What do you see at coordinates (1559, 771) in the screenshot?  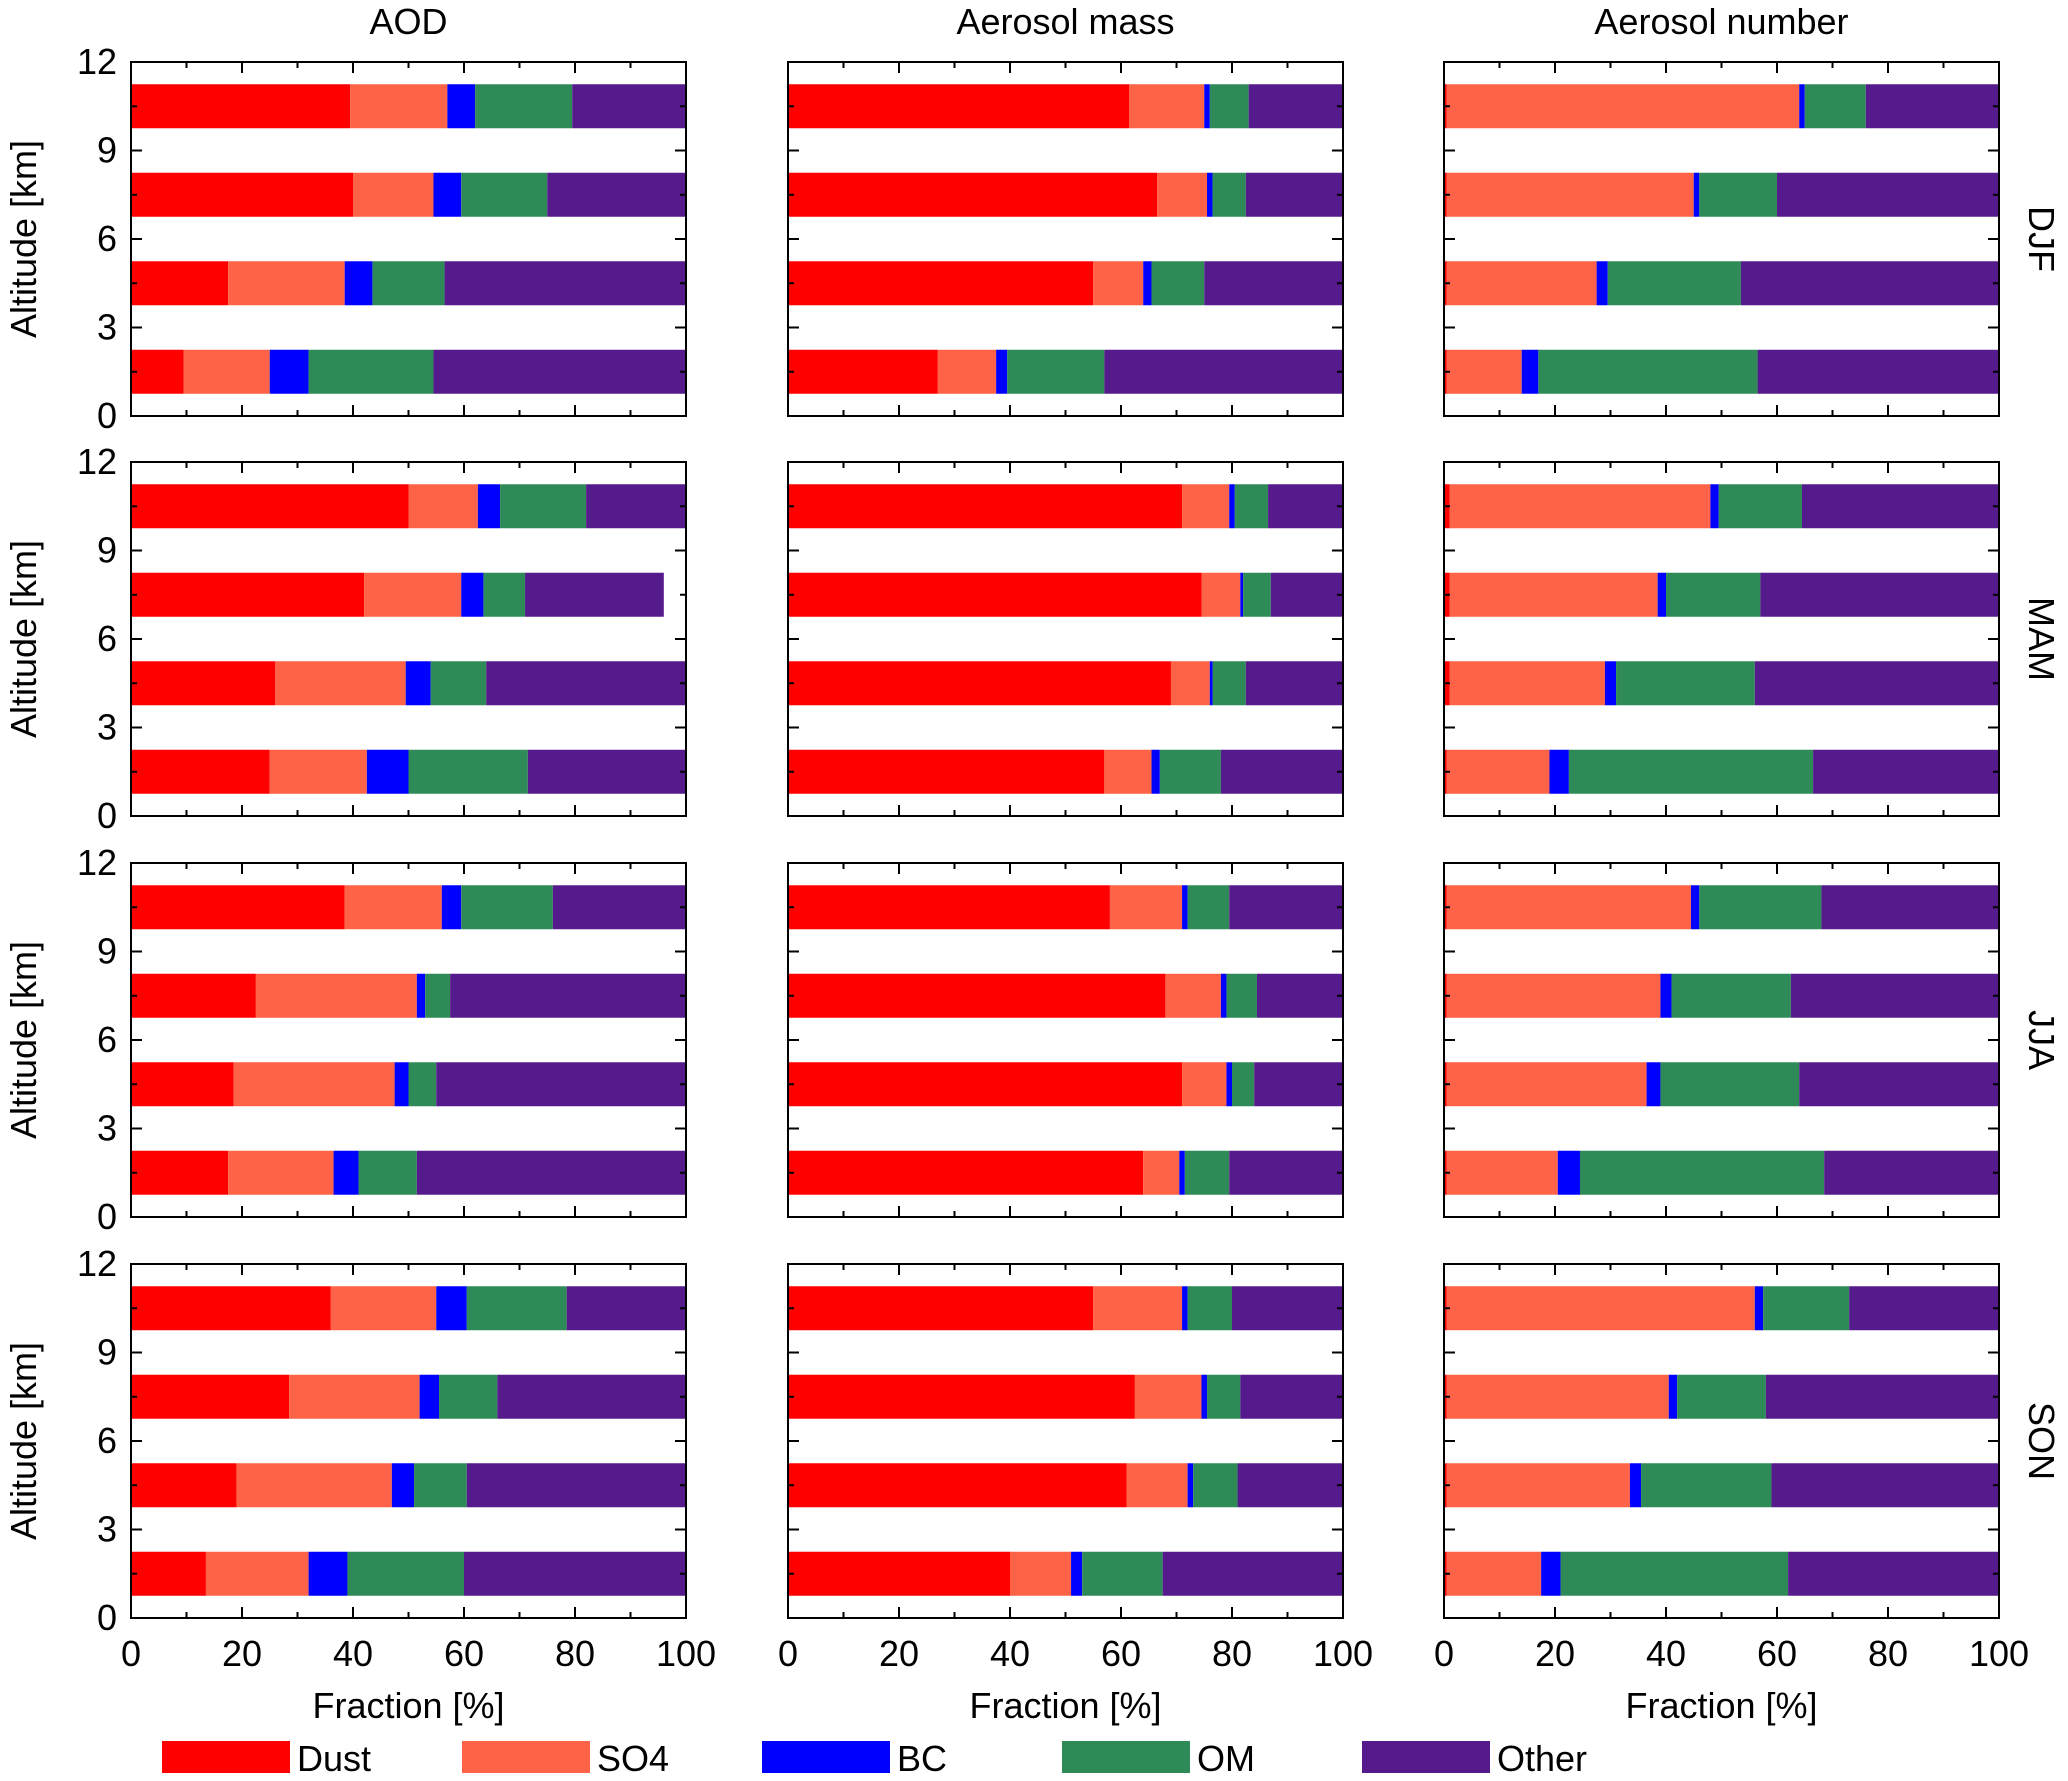 I see `bar-segment-mam-aerosol-number-alt0-bc` at bounding box center [1559, 771].